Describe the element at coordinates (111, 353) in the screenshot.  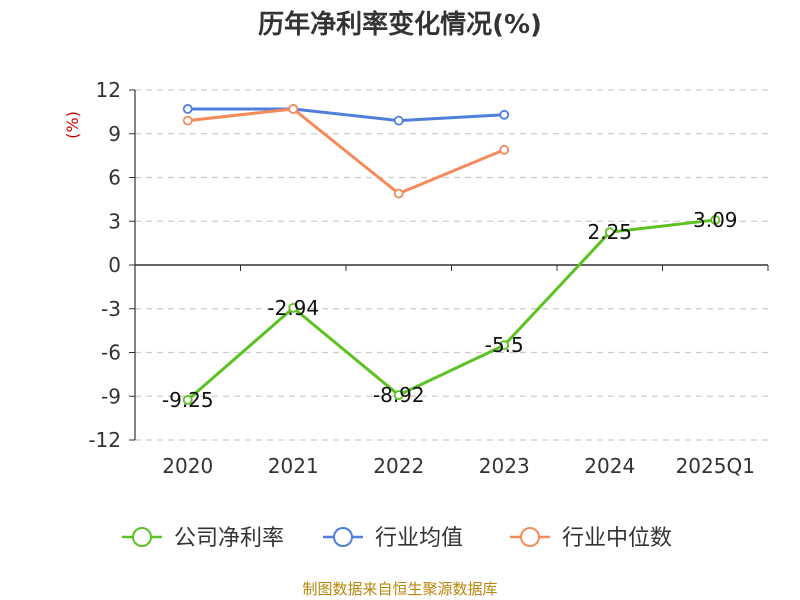
I see `y-tick-label: -6` at that location.